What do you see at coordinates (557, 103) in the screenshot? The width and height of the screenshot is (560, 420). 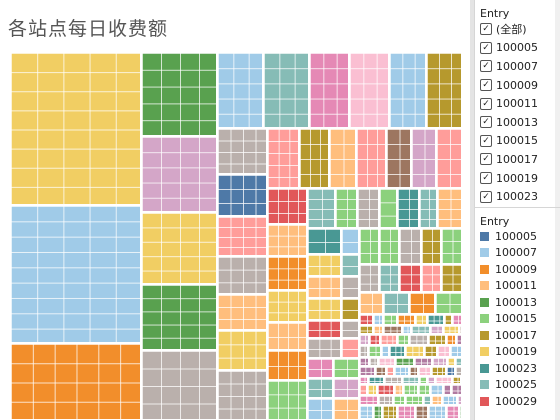 I see `filter-scrollbar` at bounding box center [557, 103].